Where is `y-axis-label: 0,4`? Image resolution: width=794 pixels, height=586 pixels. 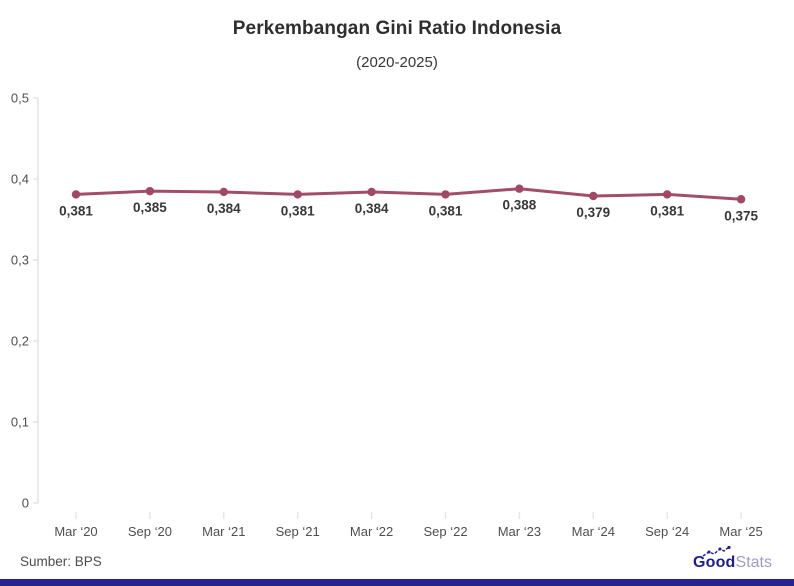 y-axis-label: 0,4 is located at coordinates (20, 179).